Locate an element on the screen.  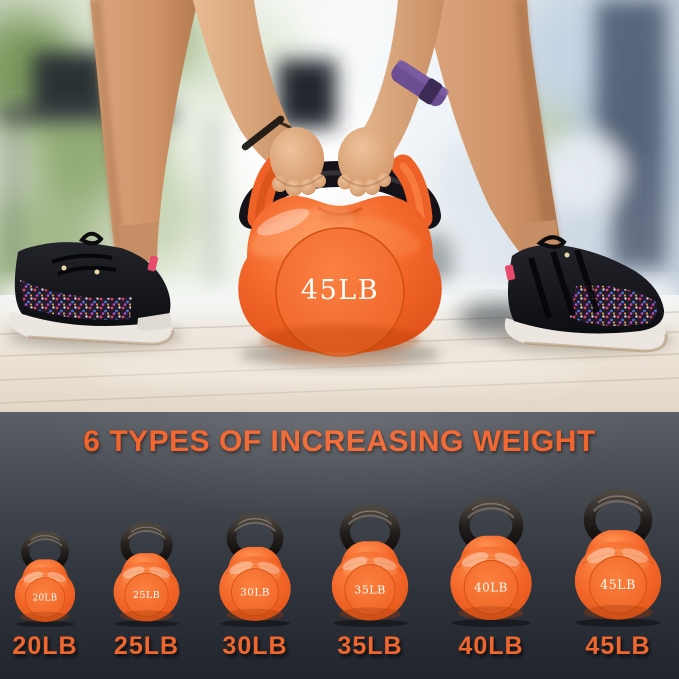
kettlebell-body-label: 30LB is located at coordinates (255, 593).